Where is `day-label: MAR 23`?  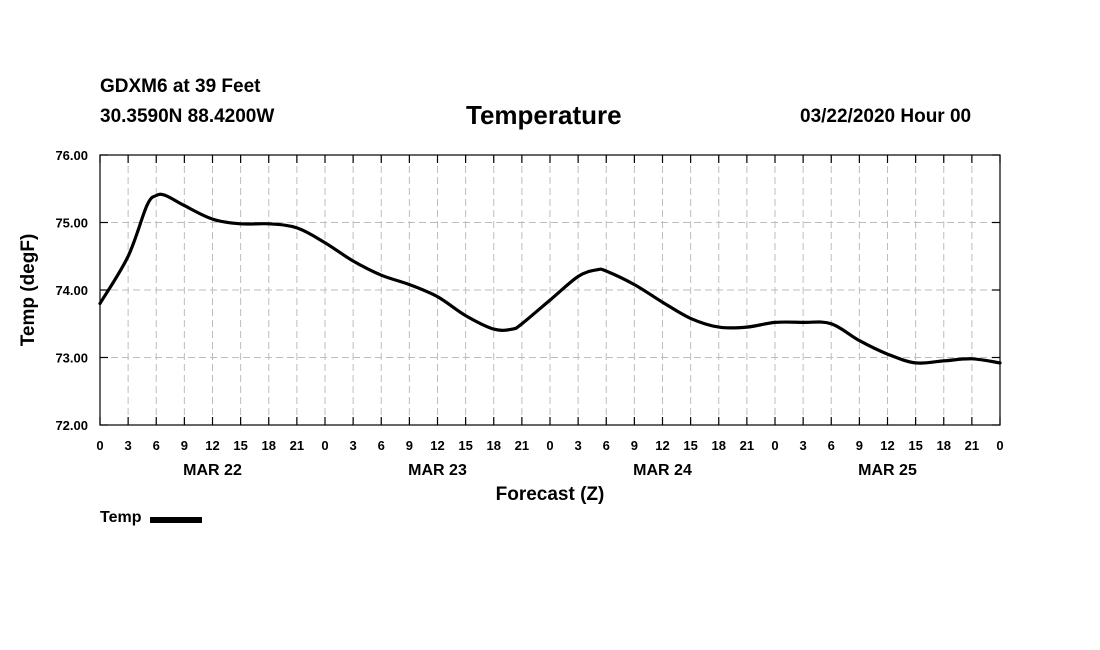 day-label: MAR 23 is located at coordinates (437, 470).